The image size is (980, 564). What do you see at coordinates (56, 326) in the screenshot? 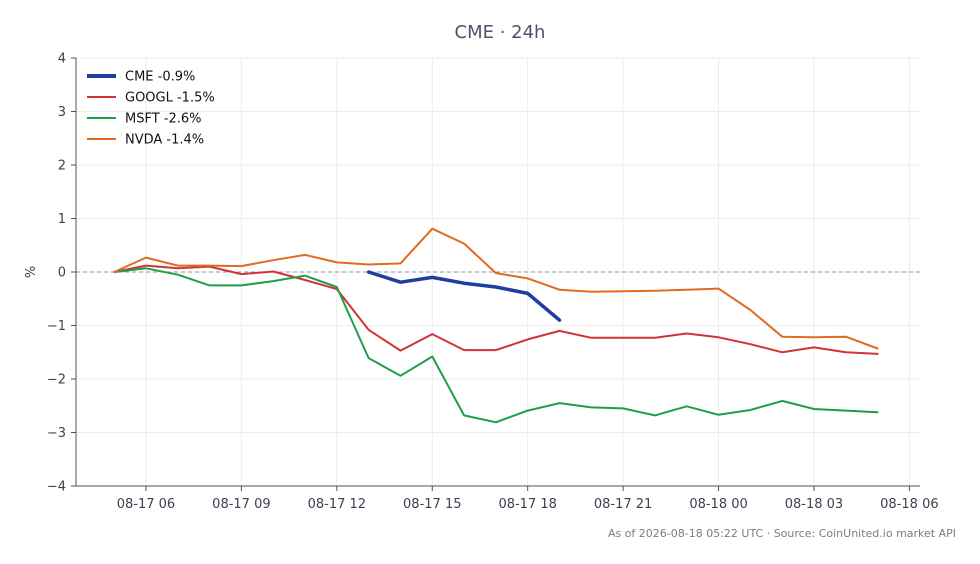
I see `y-tick-label: −1` at bounding box center [56, 326].